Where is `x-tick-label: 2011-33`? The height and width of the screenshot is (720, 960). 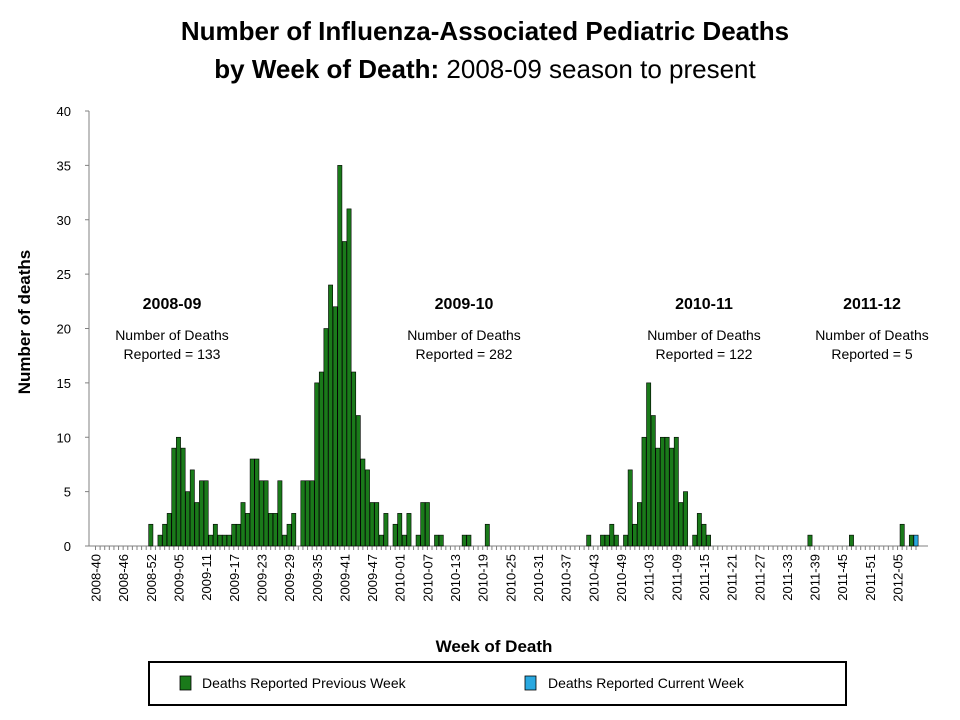
x-tick-label: 2011-33 is located at coordinates (787, 577).